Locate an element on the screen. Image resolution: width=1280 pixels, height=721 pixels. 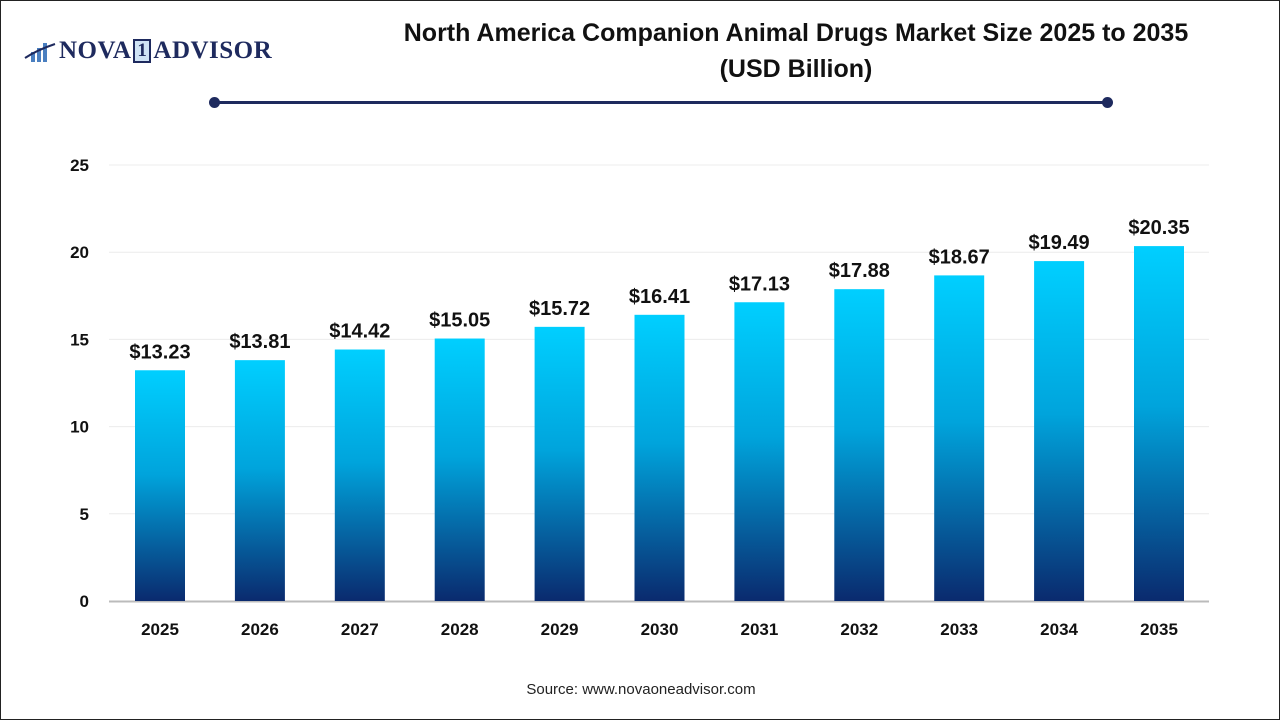
data-label: $13.81 is located at coordinates (259, 342).